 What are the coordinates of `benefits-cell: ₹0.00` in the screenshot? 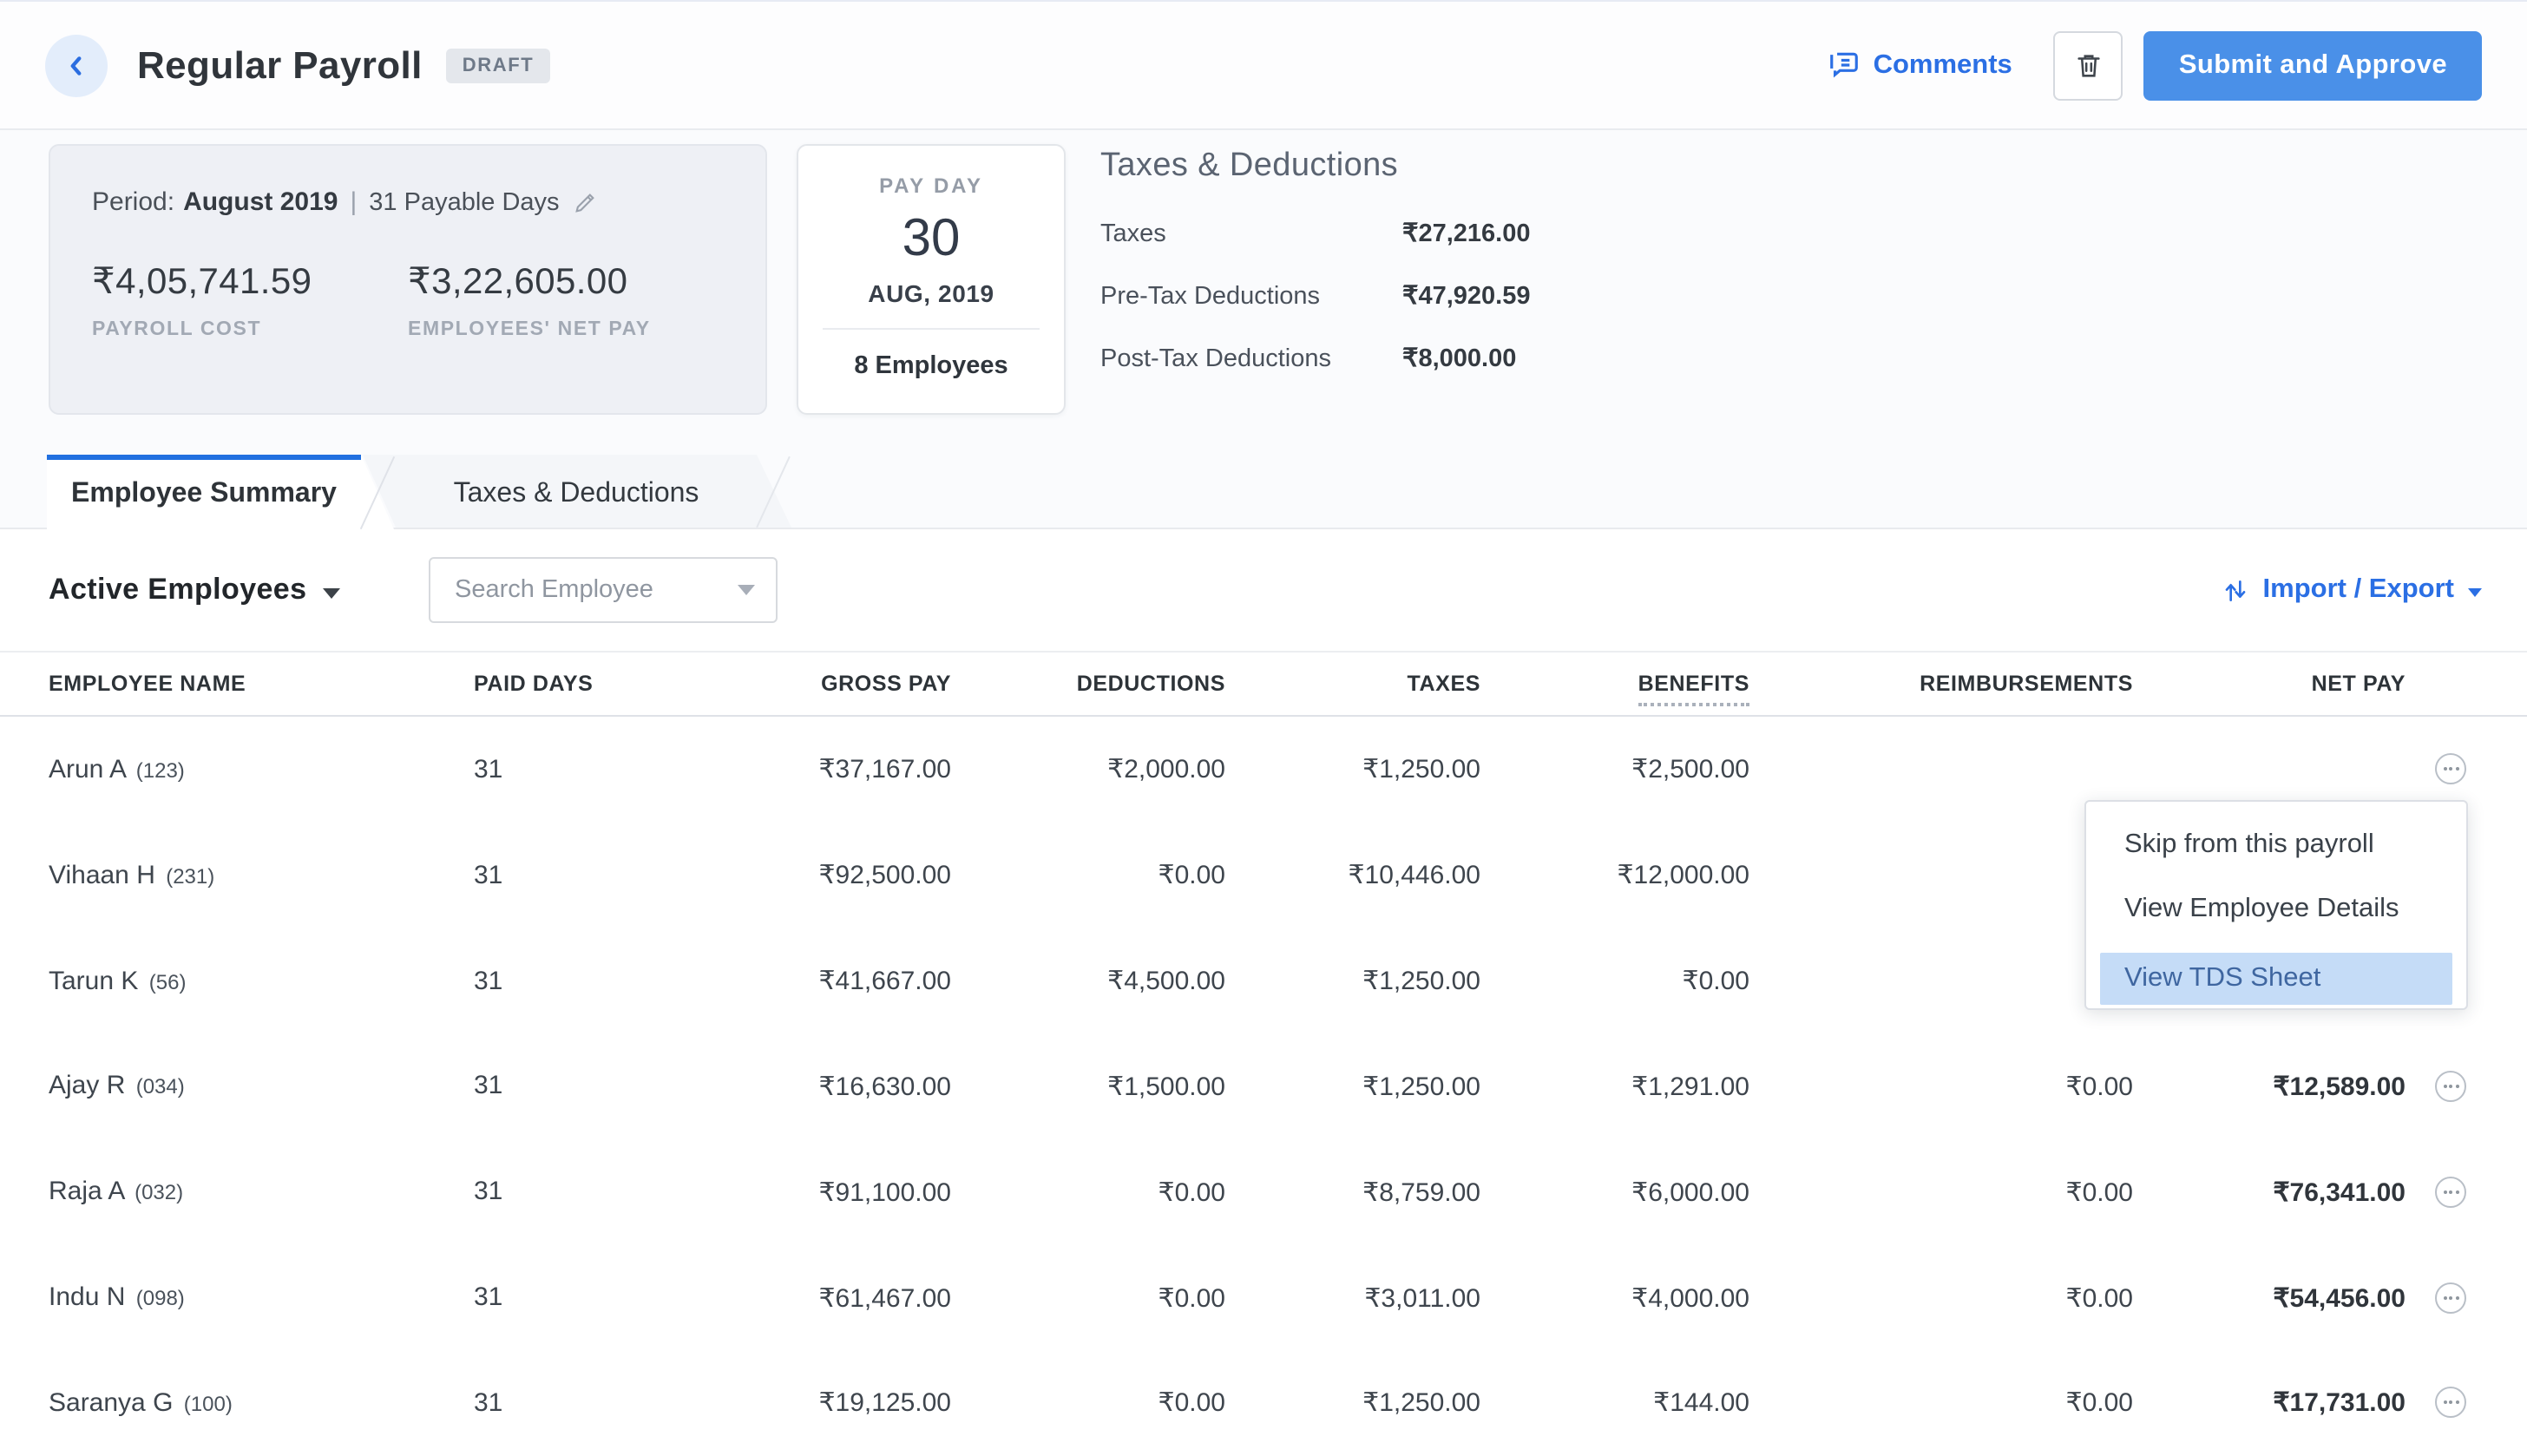 It's located at (1716, 982).